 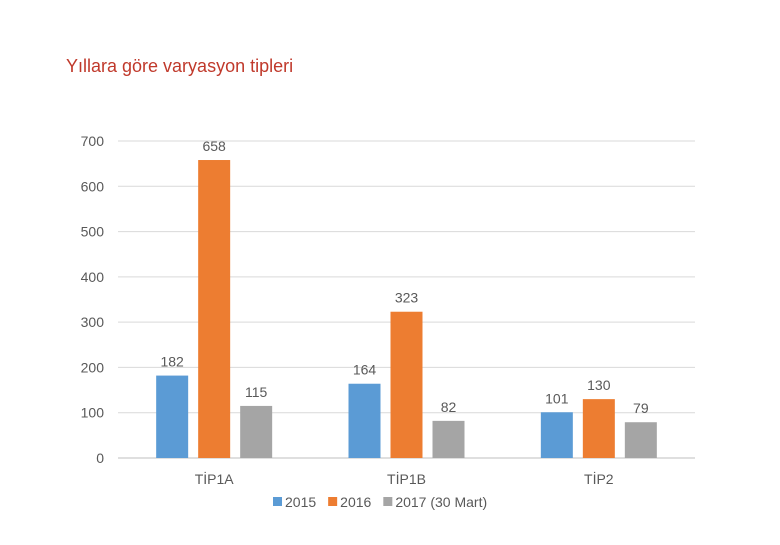 What do you see at coordinates (93, 367) in the screenshot?
I see `y-tick-label: 200` at bounding box center [93, 367].